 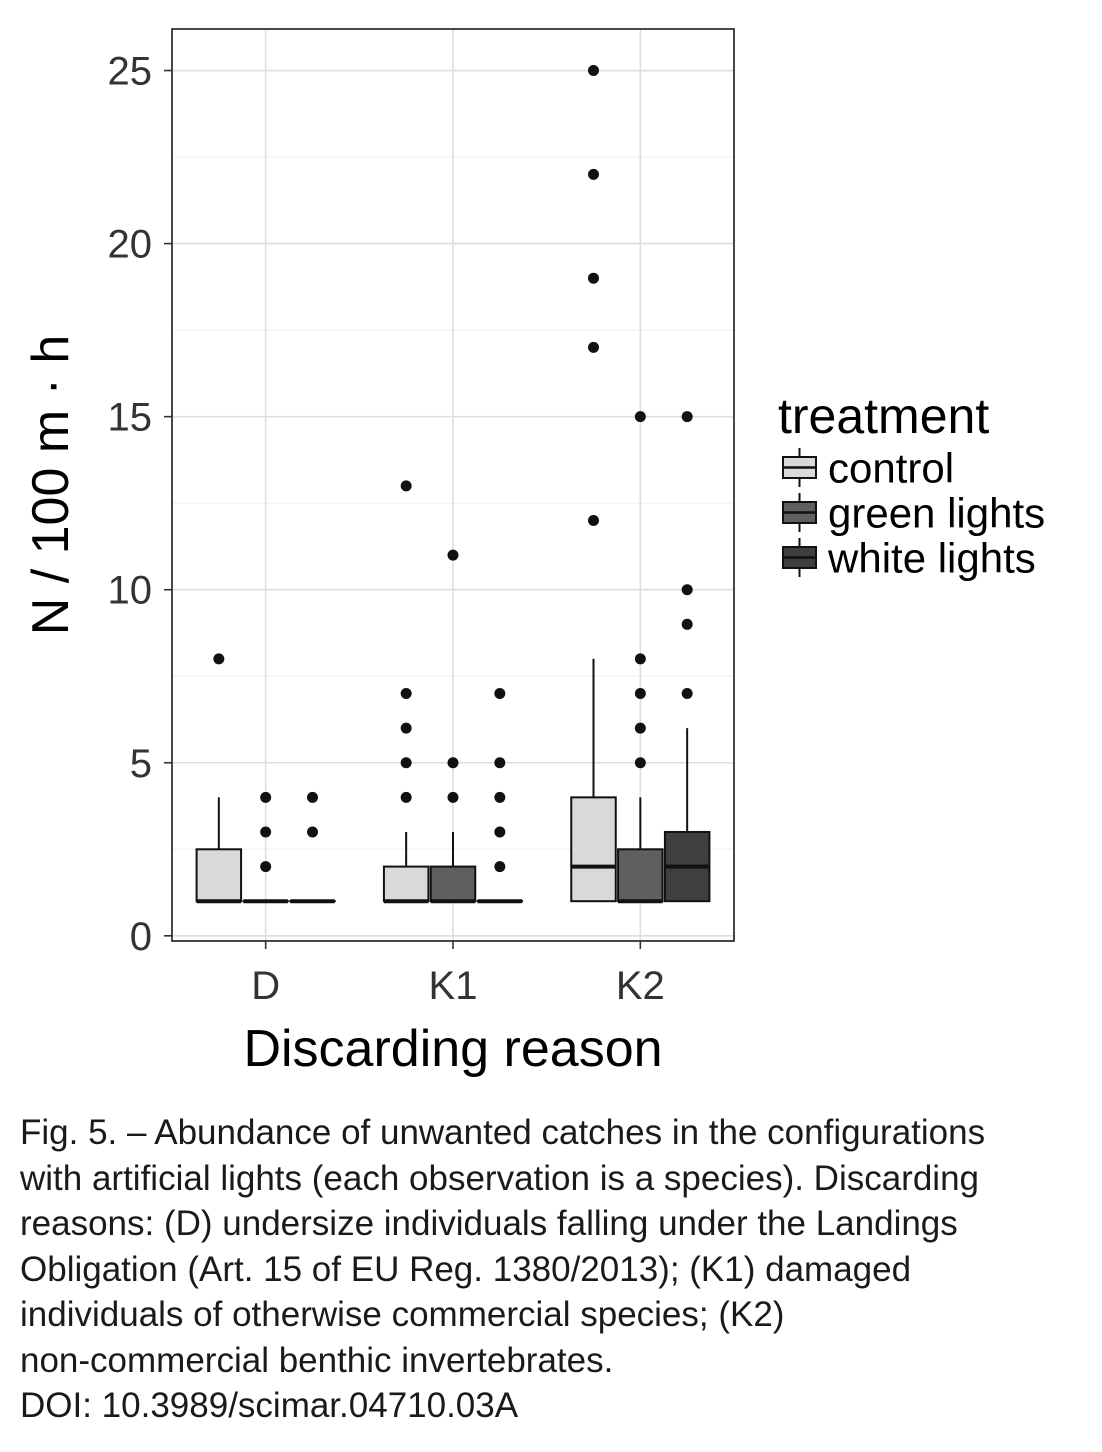 I want to click on y-tick-label: 25, so click(x=130, y=72).